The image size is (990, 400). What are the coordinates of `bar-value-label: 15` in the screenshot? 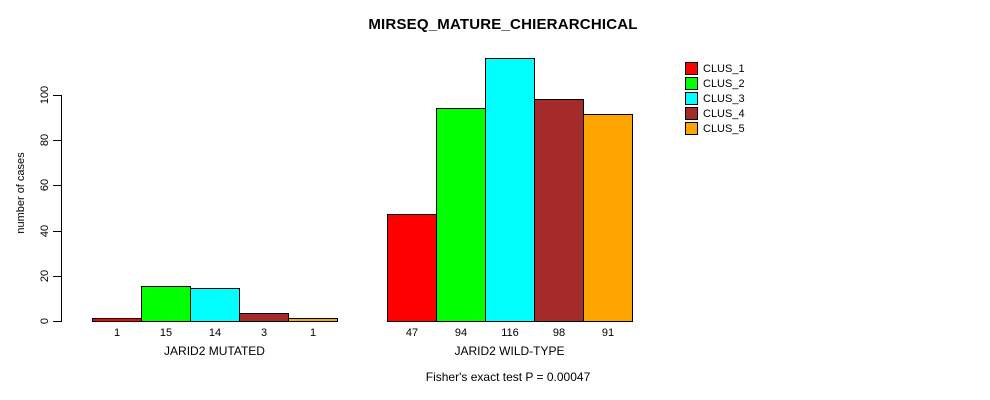 It's located at (166, 333).